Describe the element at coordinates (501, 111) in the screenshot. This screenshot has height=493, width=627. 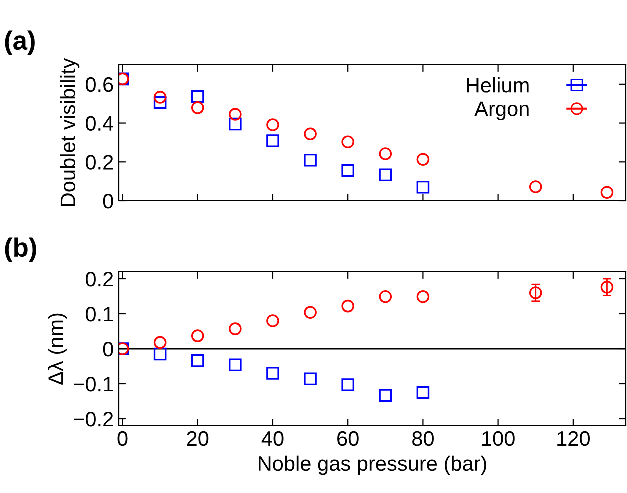
I see `legend-label: Argon` at that location.